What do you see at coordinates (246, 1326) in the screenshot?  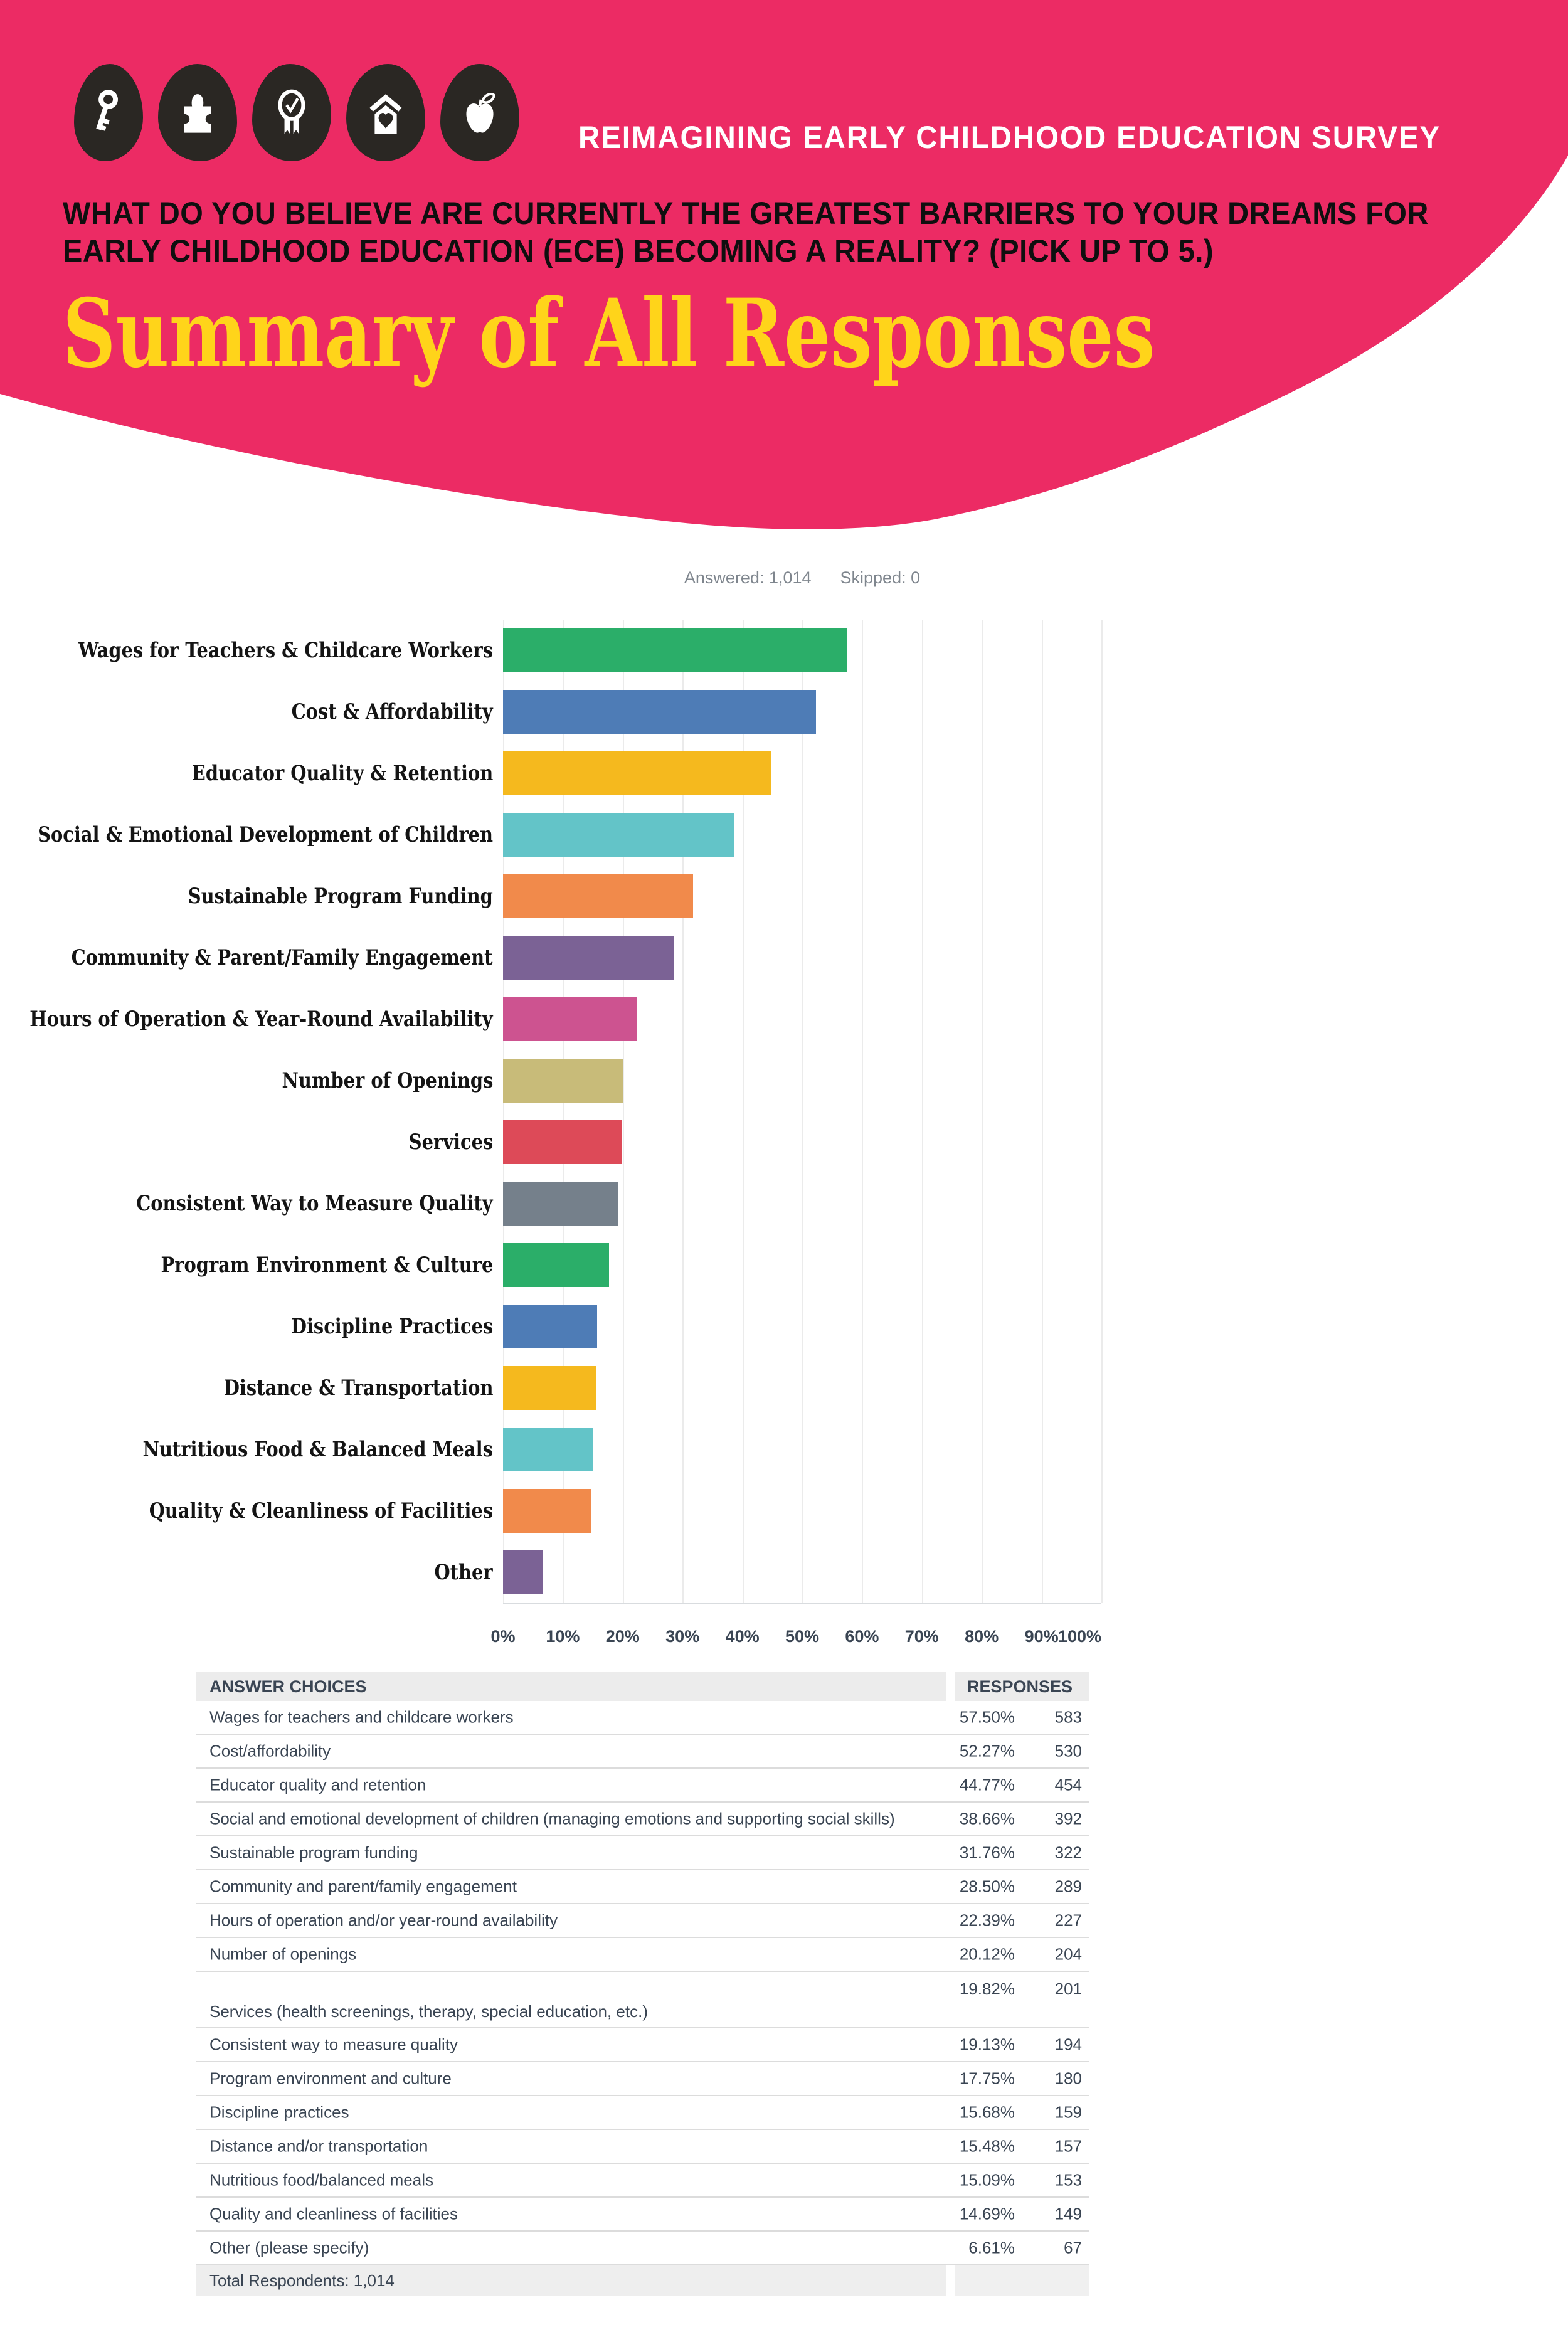 I see `category-label: Discipline Practices` at bounding box center [246, 1326].